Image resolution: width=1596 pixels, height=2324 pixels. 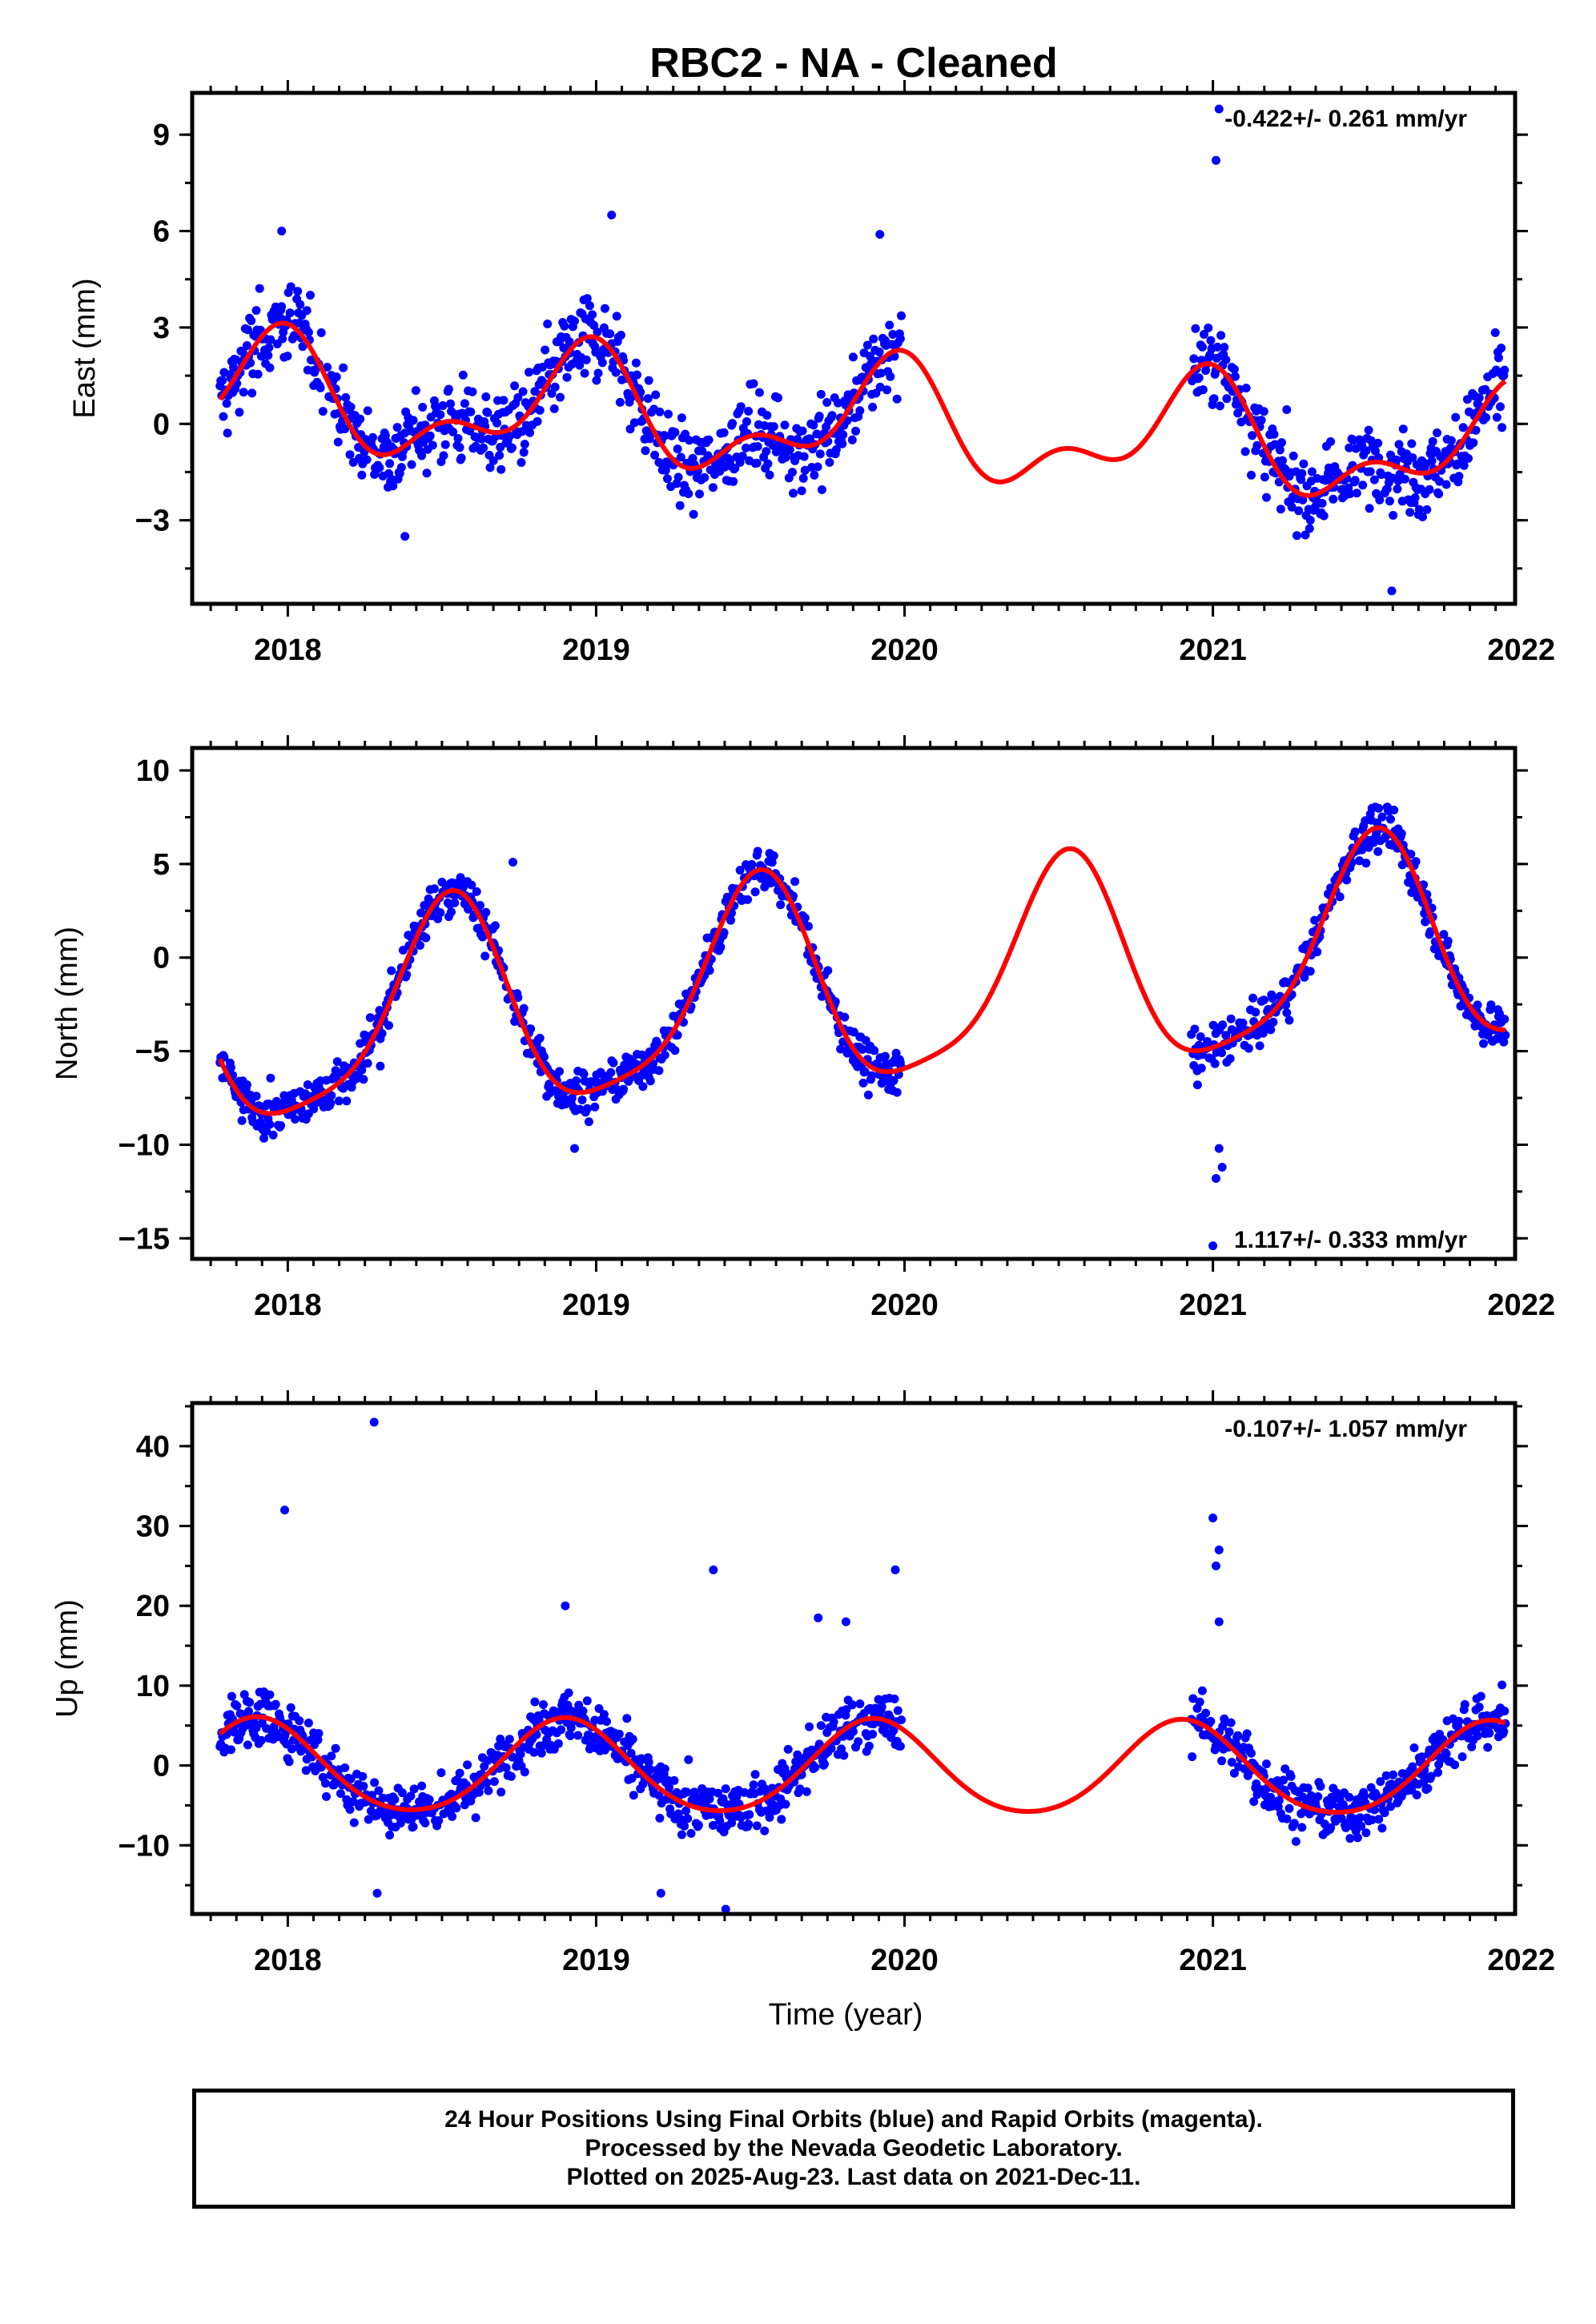 What do you see at coordinates (153, 1686) in the screenshot?
I see `y-tick-label: 10` at bounding box center [153, 1686].